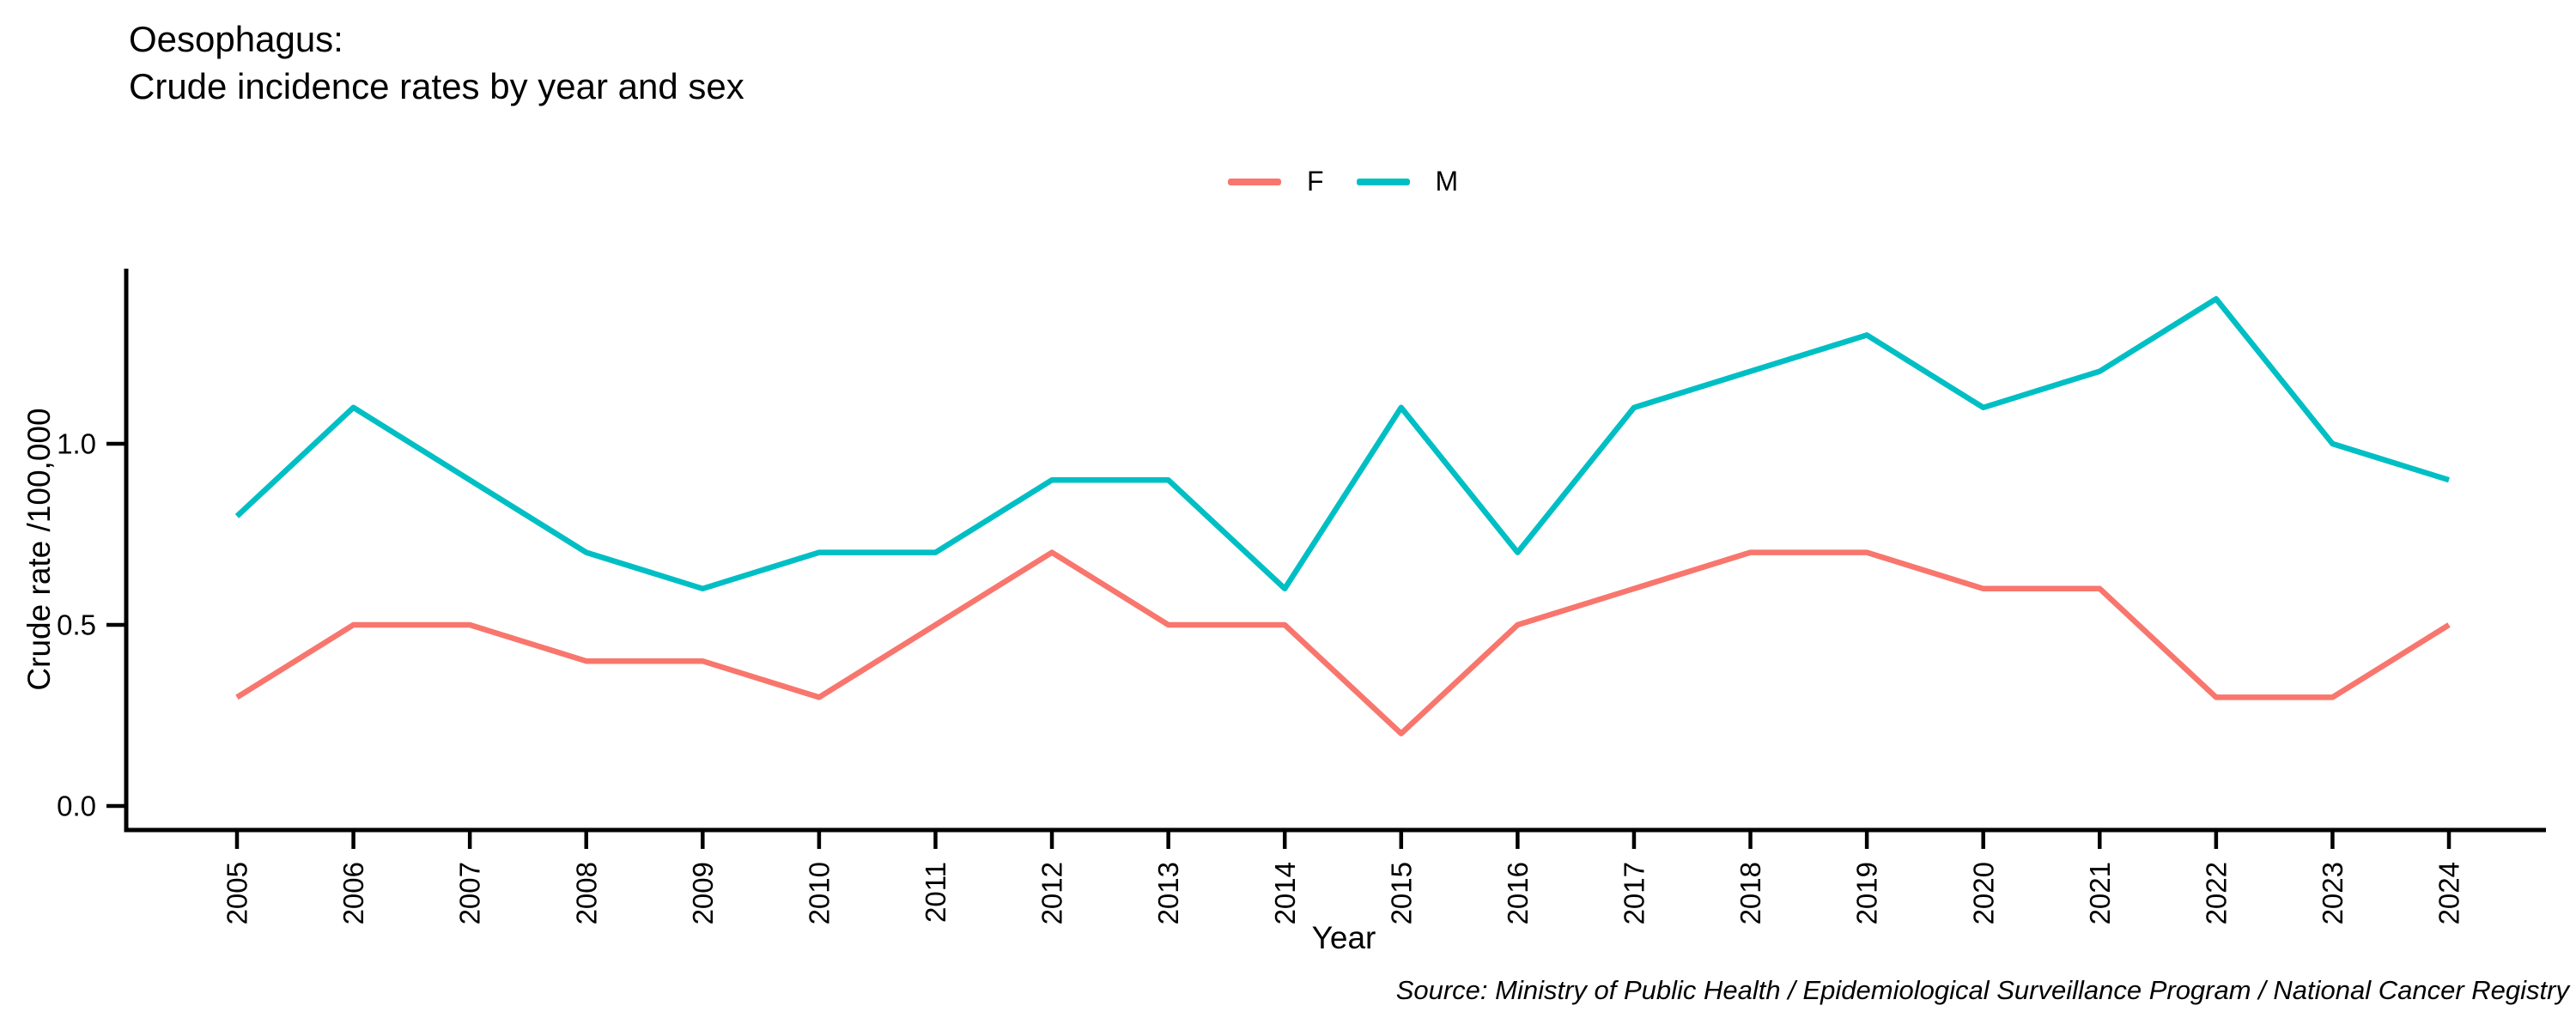 Image resolution: width=2576 pixels, height=1030 pixels. What do you see at coordinates (77, 625) in the screenshot?
I see `y-tick-label: 0.5` at bounding box center [77, 625].